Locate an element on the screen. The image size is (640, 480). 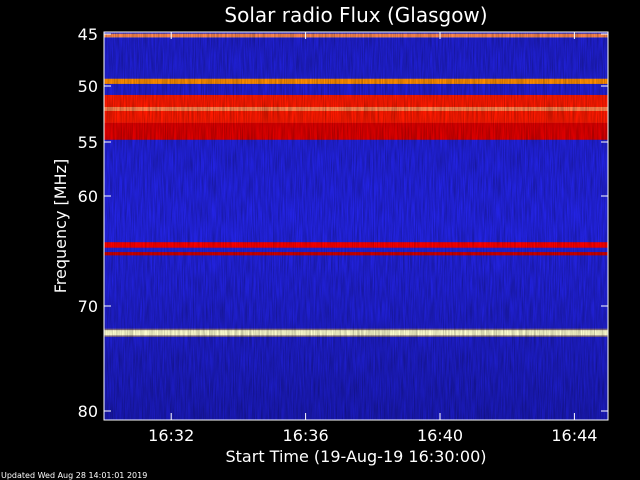
y-tick-label: 50 is located at coordinates (88, 86).